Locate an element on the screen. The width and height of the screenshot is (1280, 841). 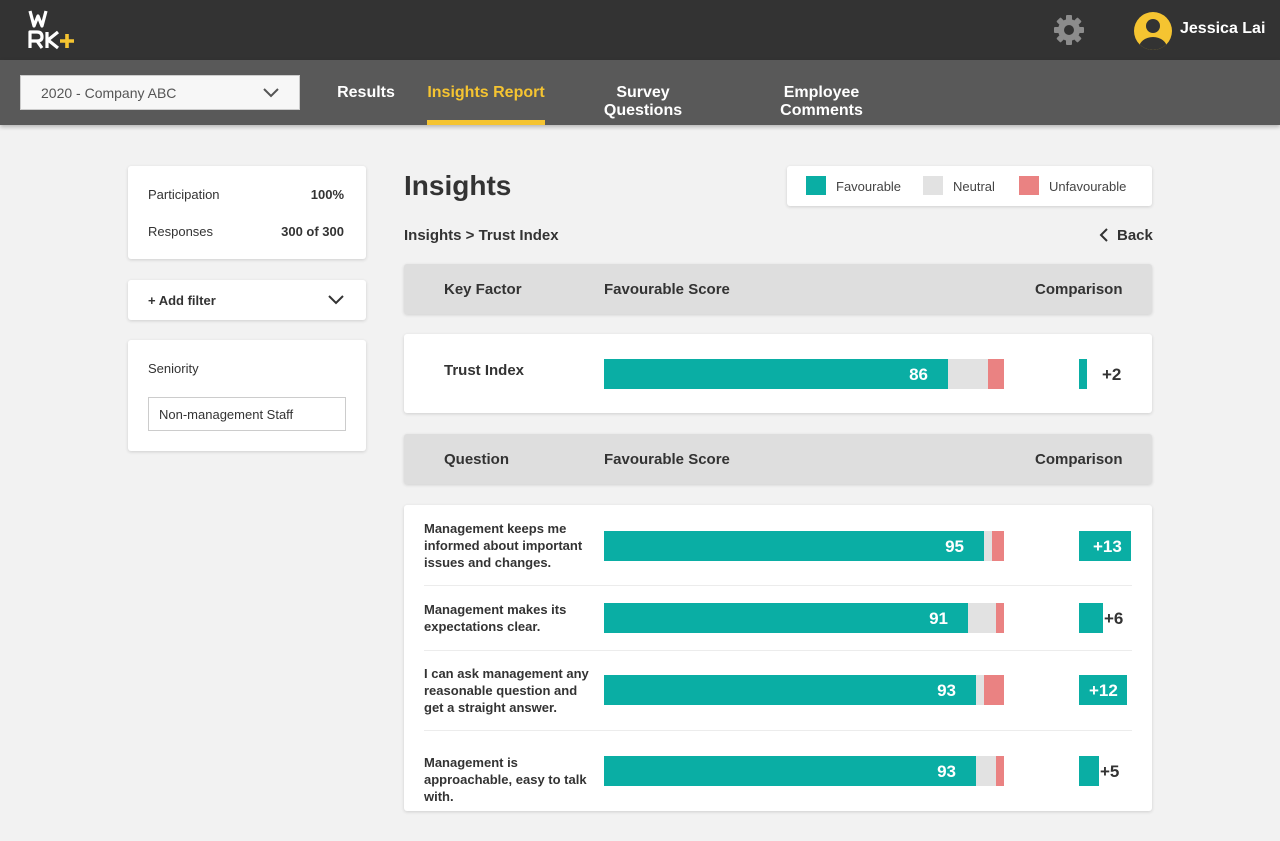
add-filter-dropdown: + Add filter is located at coordinates (247, 300).